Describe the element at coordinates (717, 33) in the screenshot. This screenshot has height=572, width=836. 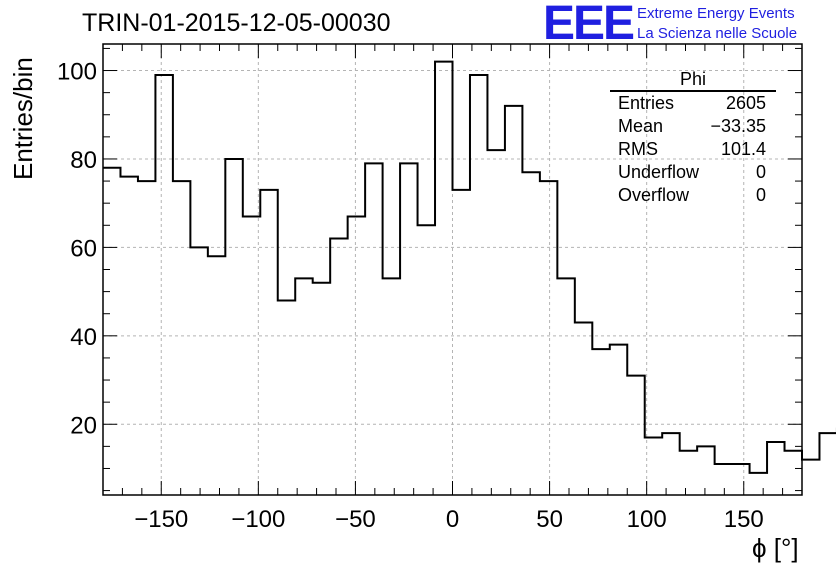
I see `brand-line-2: La Scienza nelle Scuole` at that location.